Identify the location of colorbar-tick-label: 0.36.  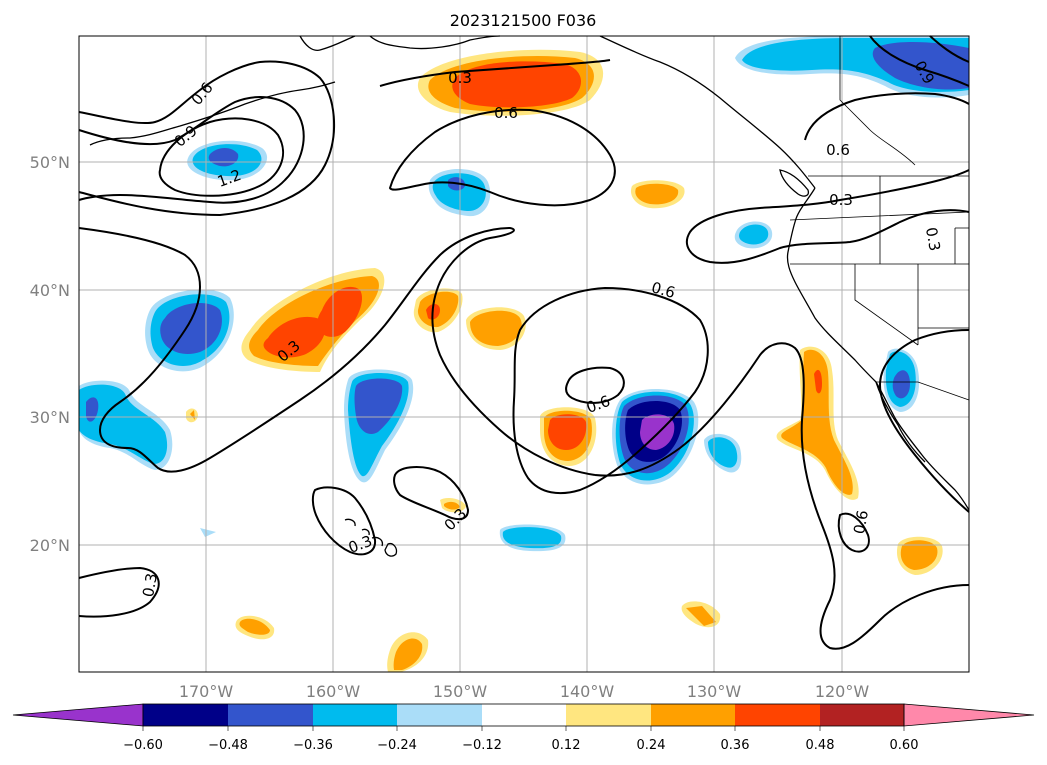
(735, 745).